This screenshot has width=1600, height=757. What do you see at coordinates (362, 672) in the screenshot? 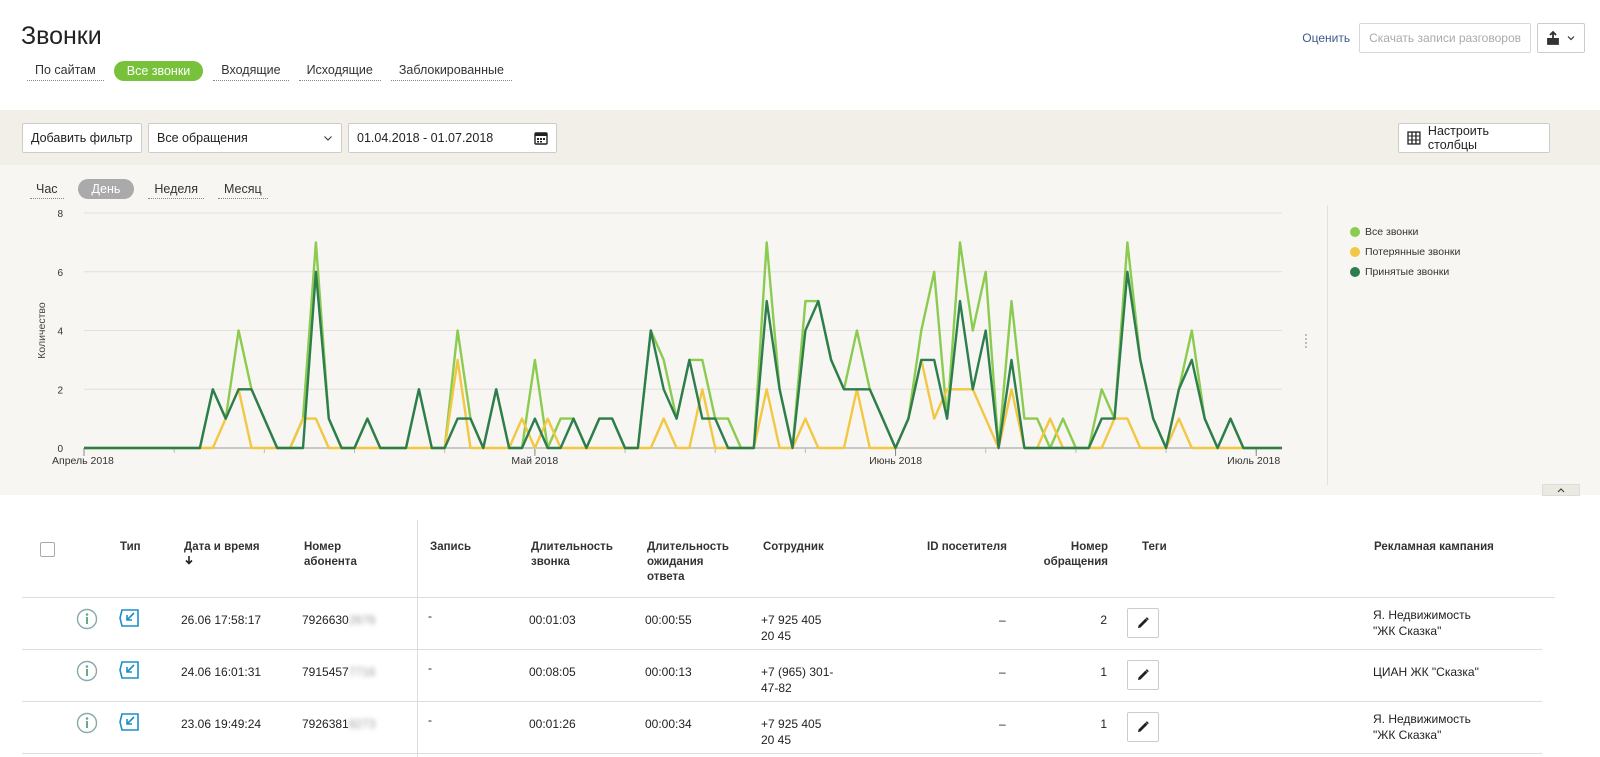
I see `row-phone-hidden: 7716` at bounding box center [362, 672].